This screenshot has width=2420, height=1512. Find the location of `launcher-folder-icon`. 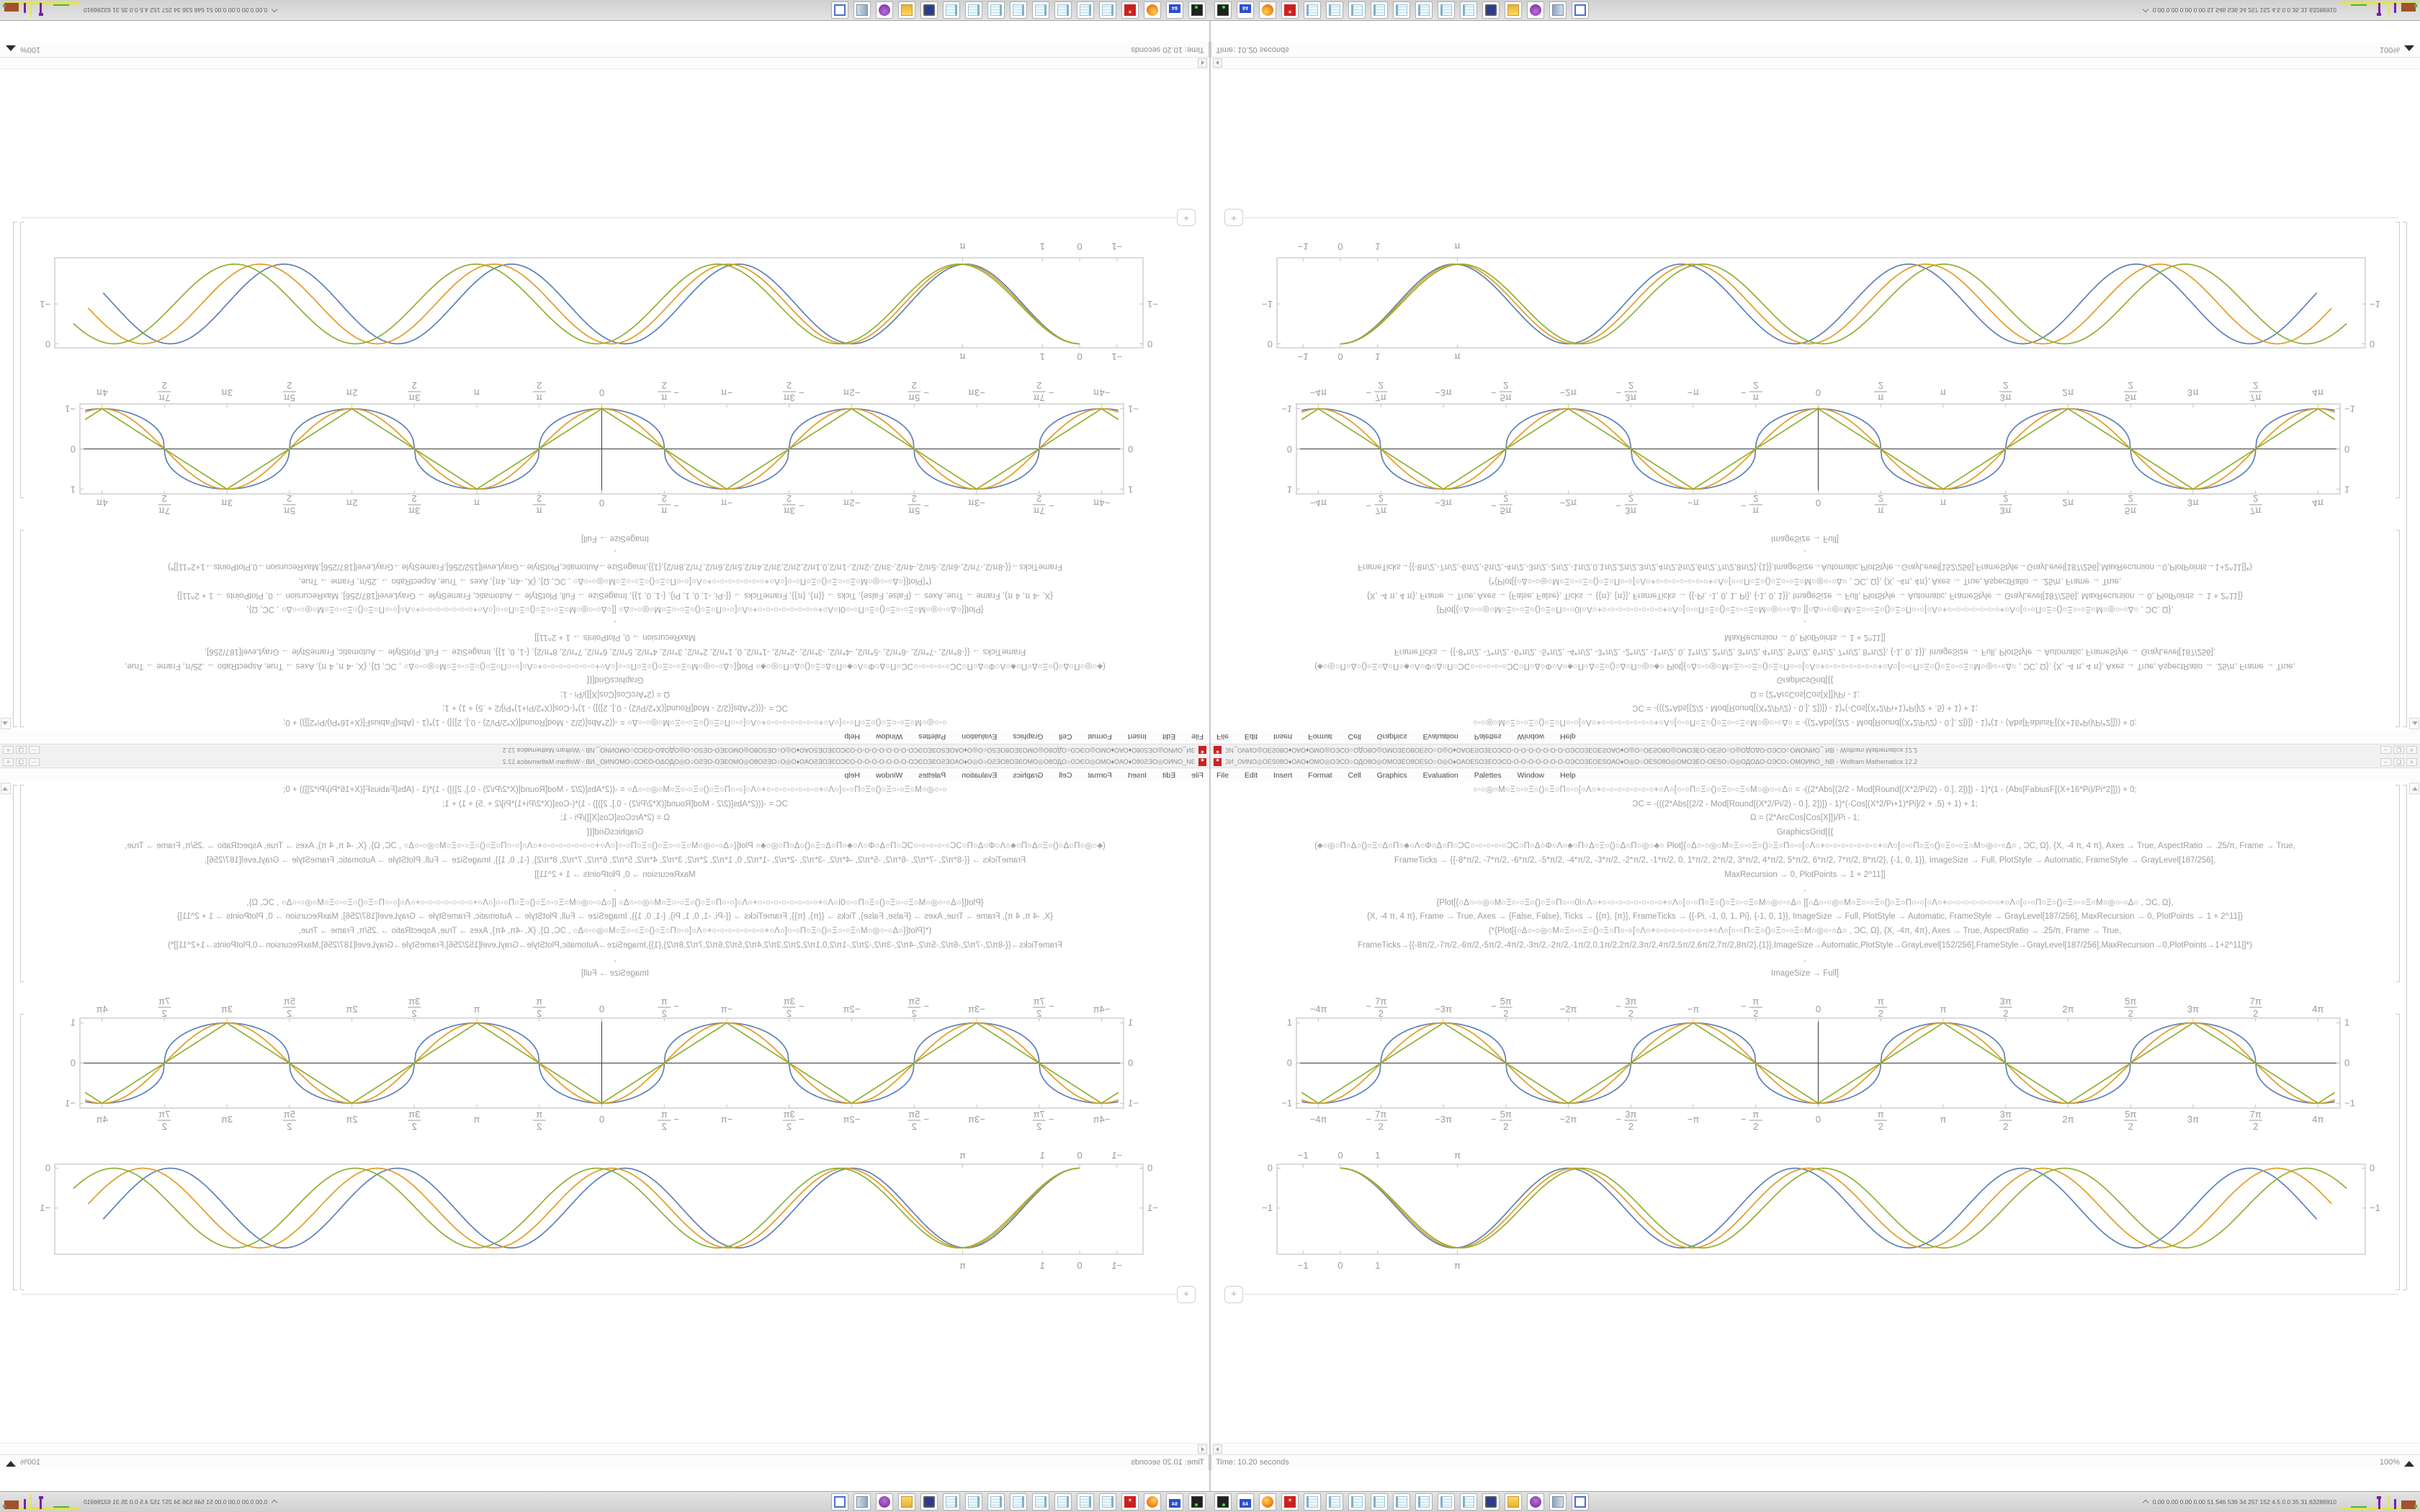

launcher-folder-icon is located at coordinates (1513, 1502).